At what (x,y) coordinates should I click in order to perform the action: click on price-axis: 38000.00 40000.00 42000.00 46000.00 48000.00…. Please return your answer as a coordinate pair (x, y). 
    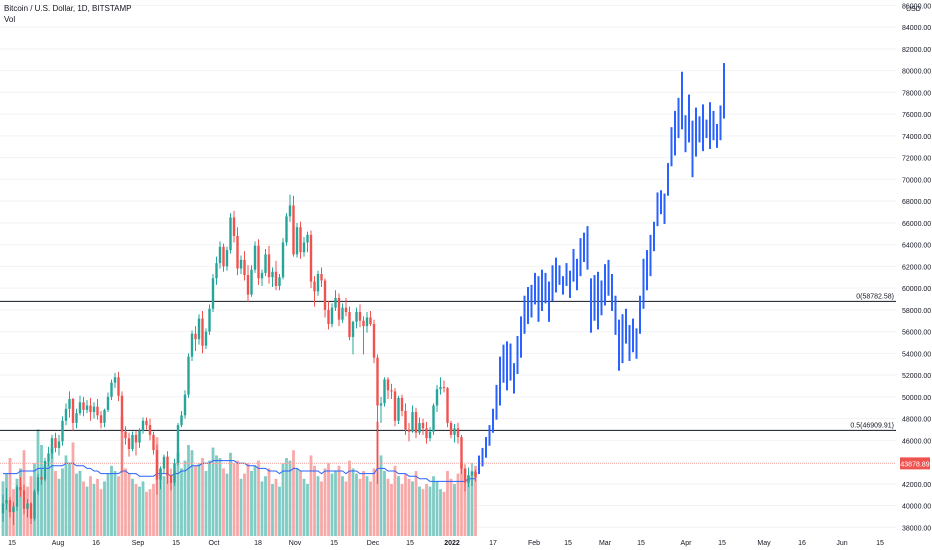
    Looking at the image, I should click on (916, 267).